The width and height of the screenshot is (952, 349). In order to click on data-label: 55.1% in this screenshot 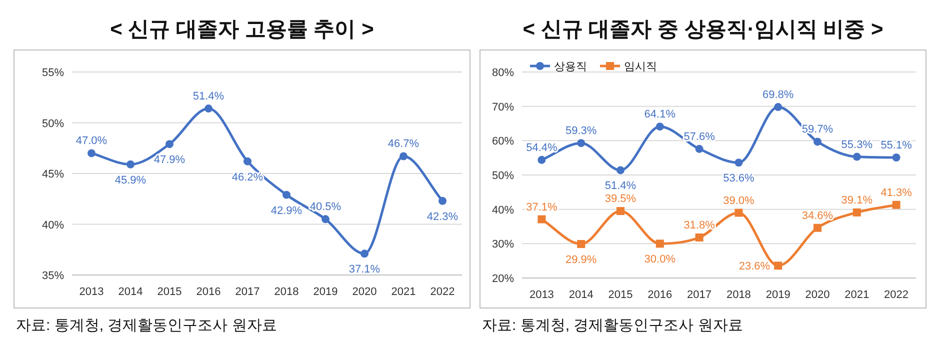, I will do `click(896, 145)`.